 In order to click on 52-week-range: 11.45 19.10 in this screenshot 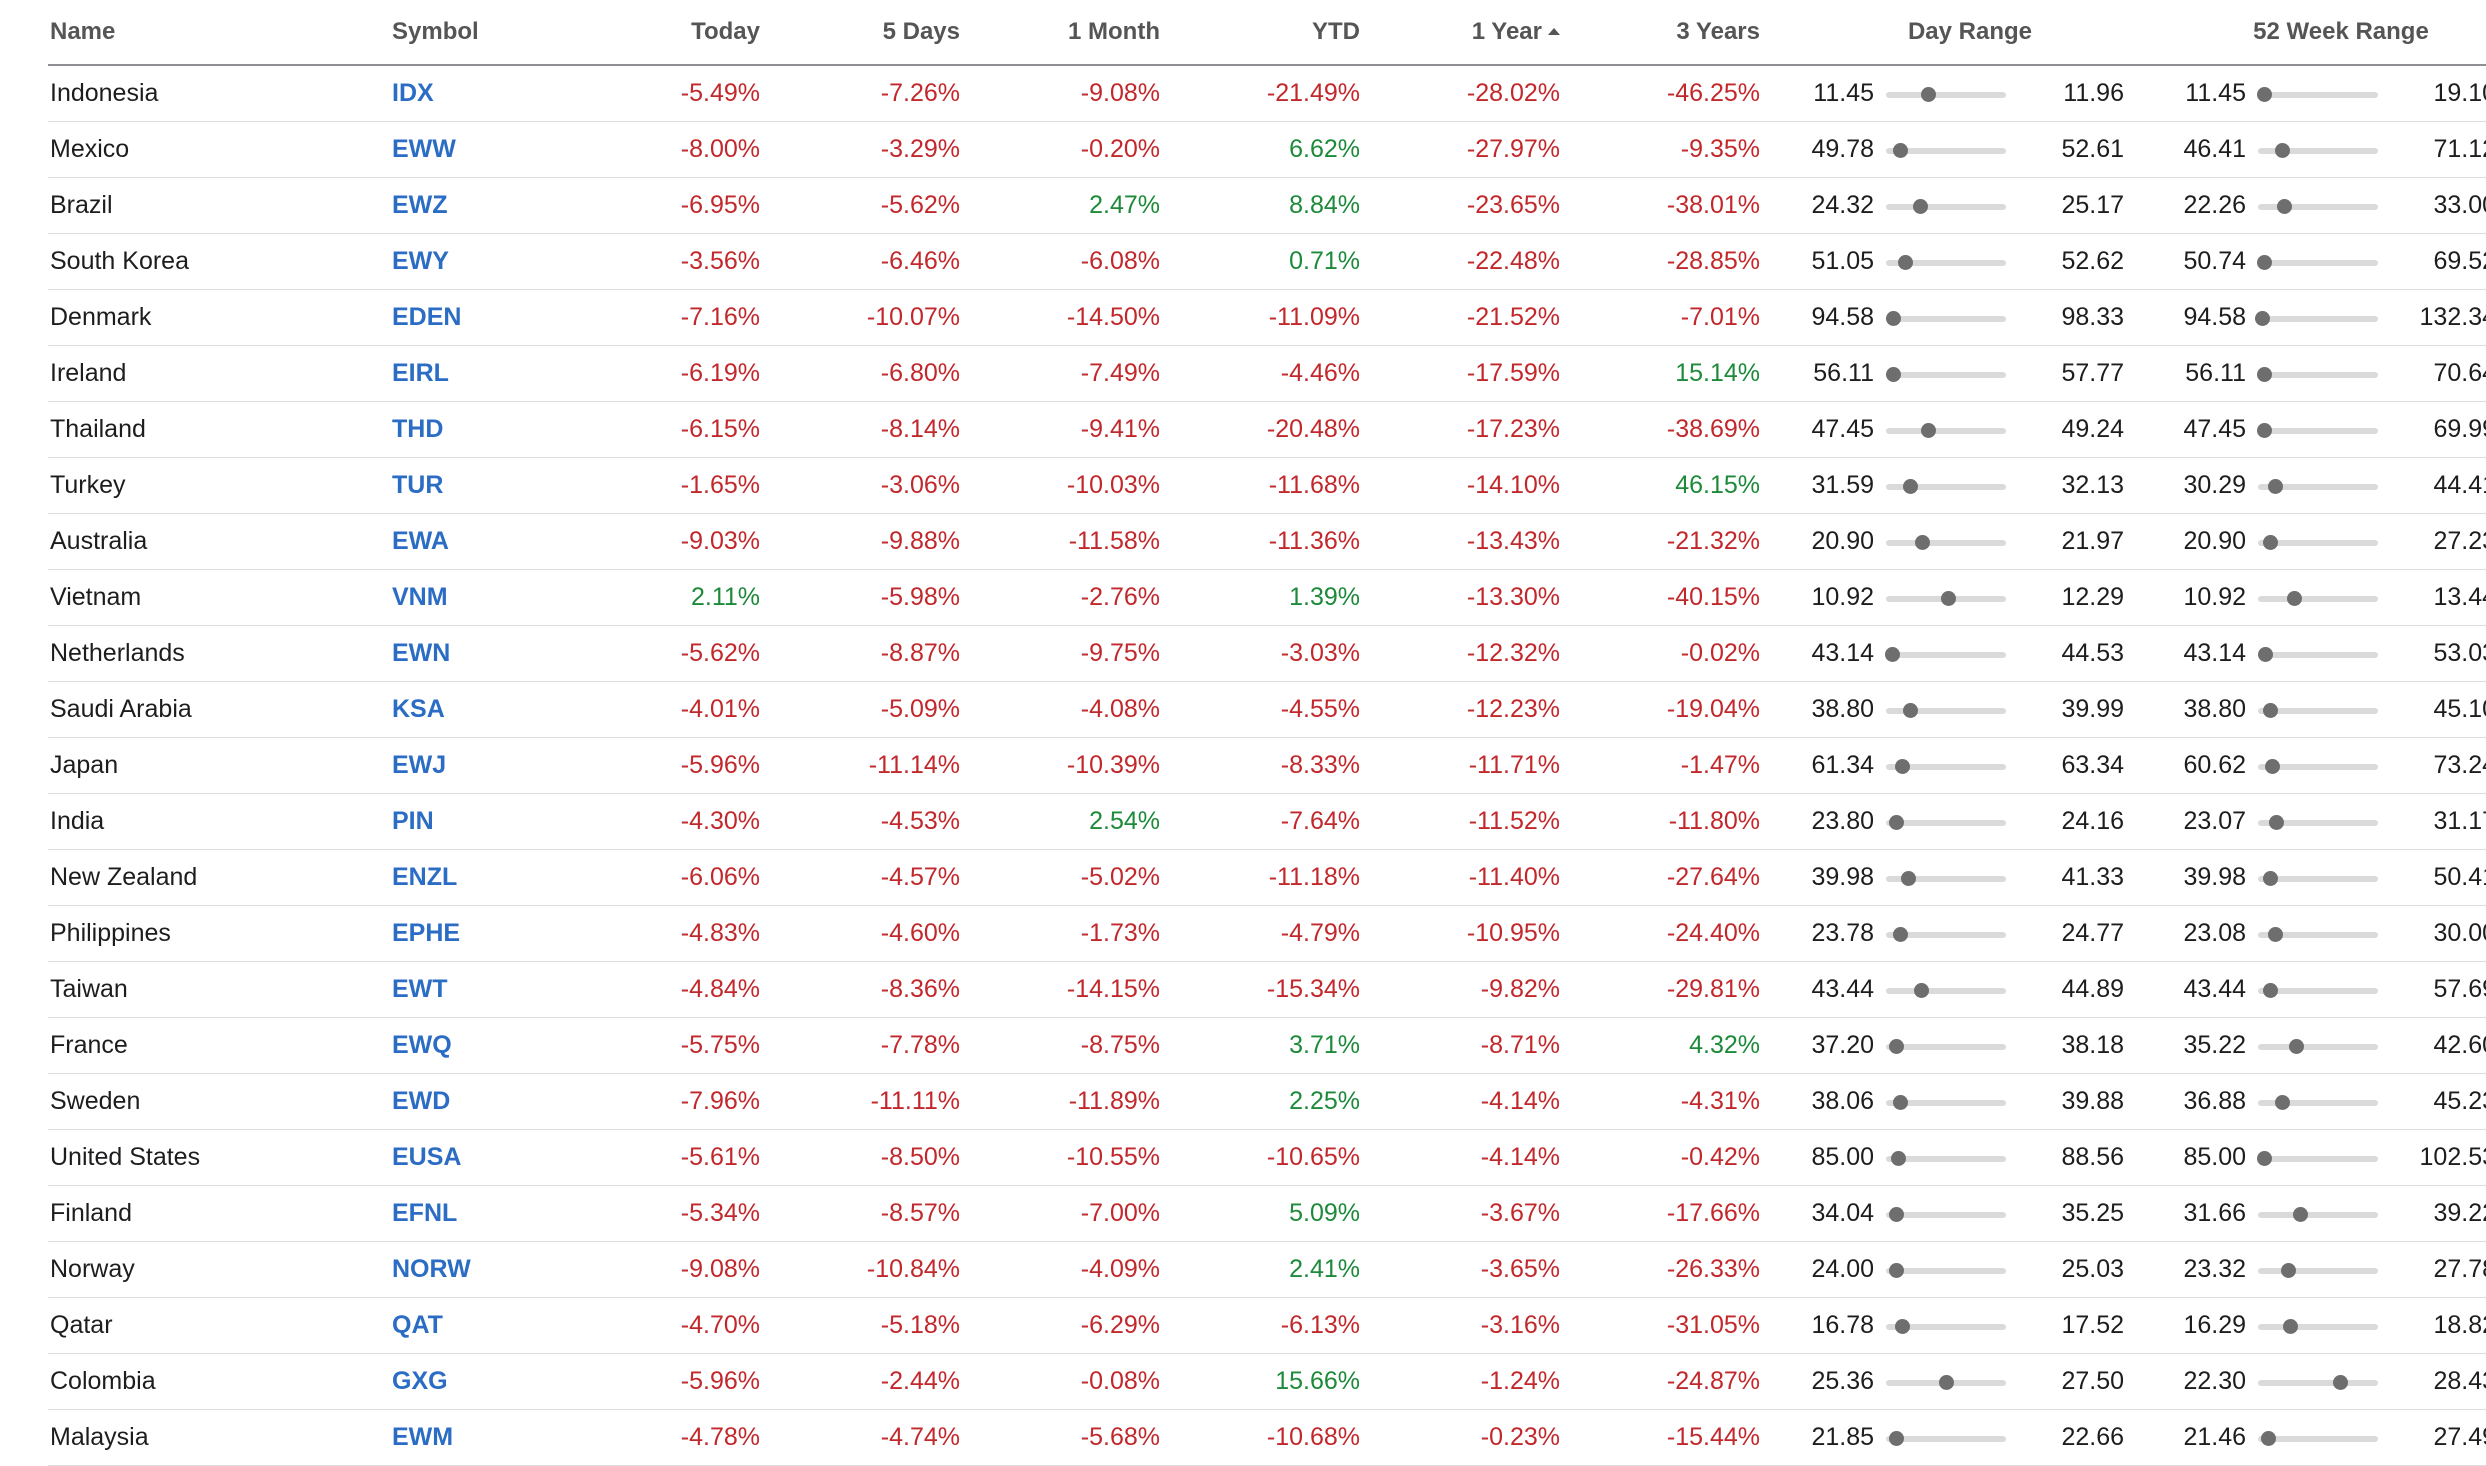, I will do `click(2321, 93)`.